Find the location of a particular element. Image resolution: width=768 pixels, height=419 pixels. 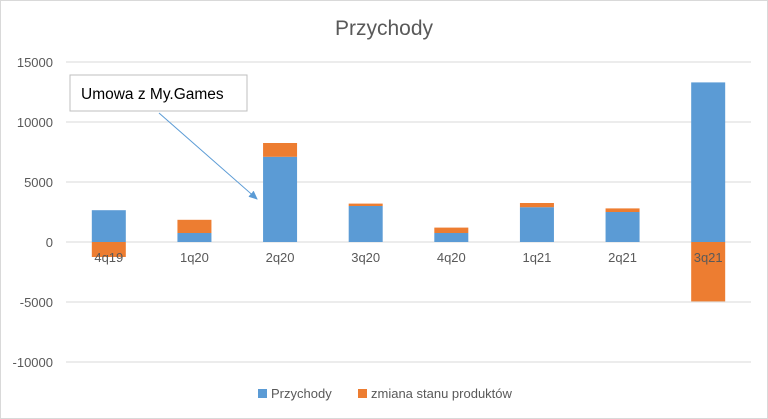

x-tick-label: 2q20 is located at coordinates (280, 257).